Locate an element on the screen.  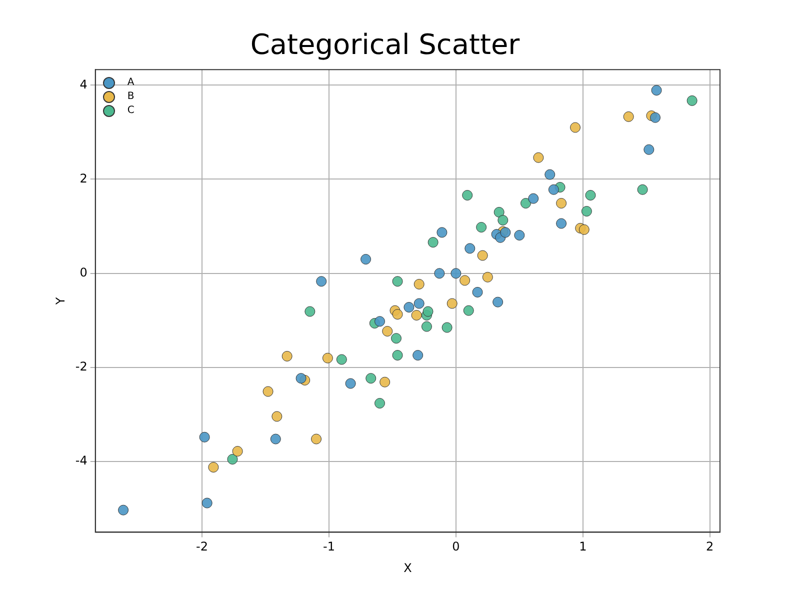
y-tick-label: 4 is located at coordinates (84, 84).